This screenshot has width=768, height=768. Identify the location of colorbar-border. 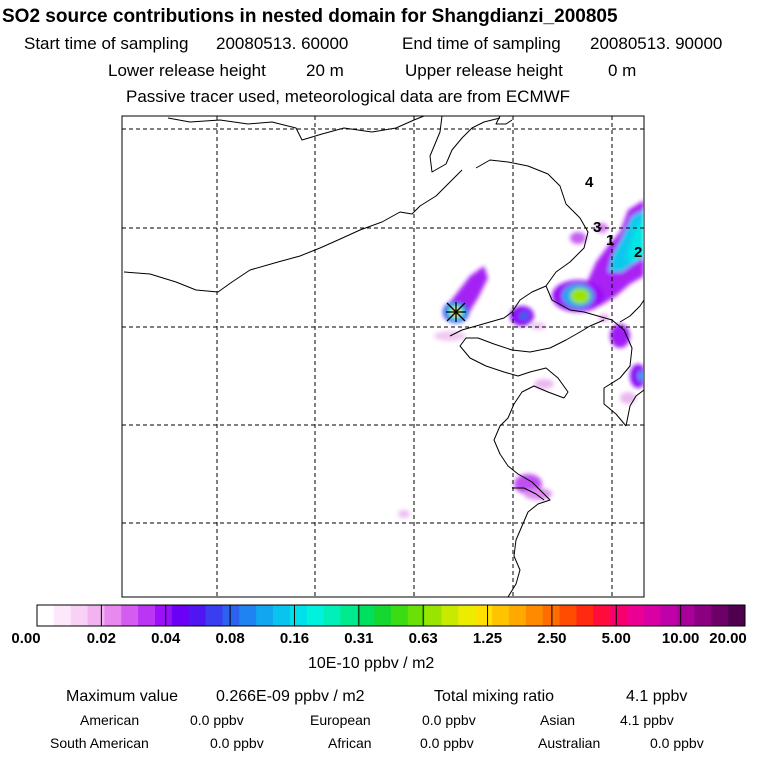
(391, 615).